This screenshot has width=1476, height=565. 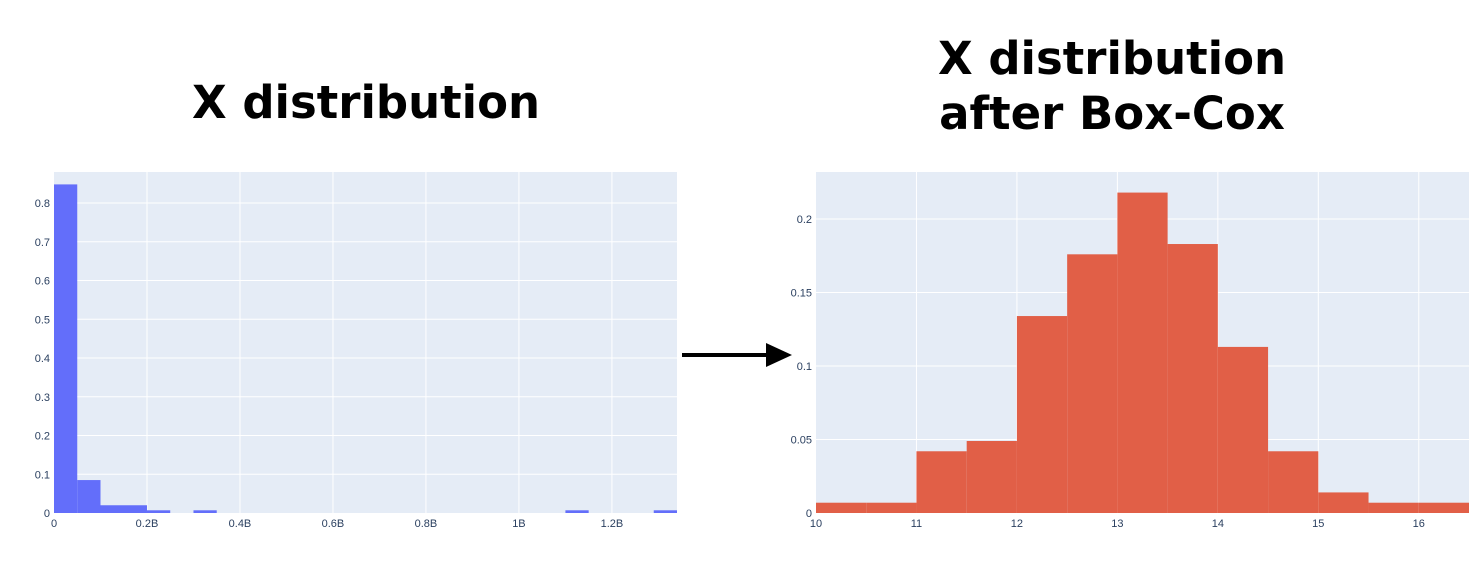 I want to click on left-y-tick-label: 0.2, so click(x=42, y=437).